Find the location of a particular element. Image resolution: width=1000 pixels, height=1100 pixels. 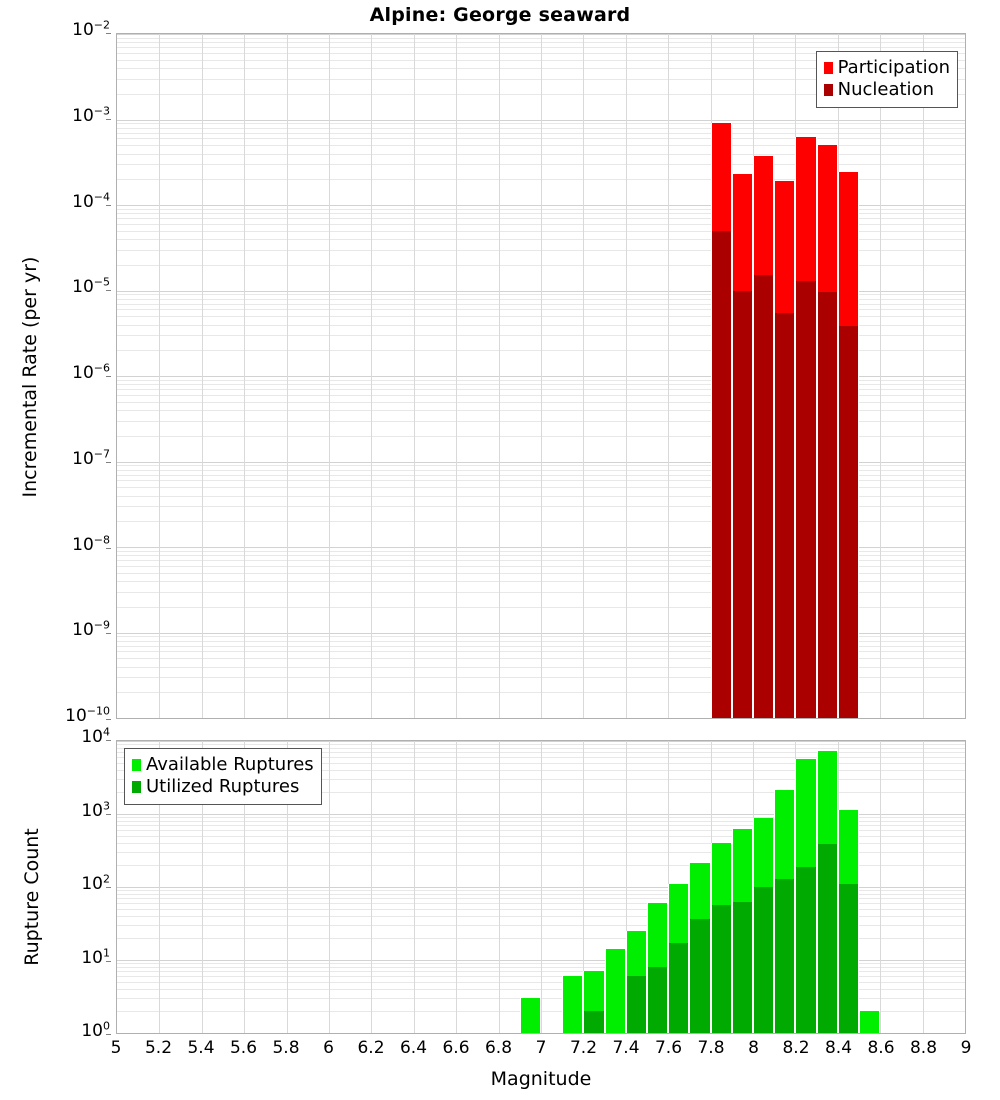

x-tick-label: 8 is located at coordinates (753, 1048).